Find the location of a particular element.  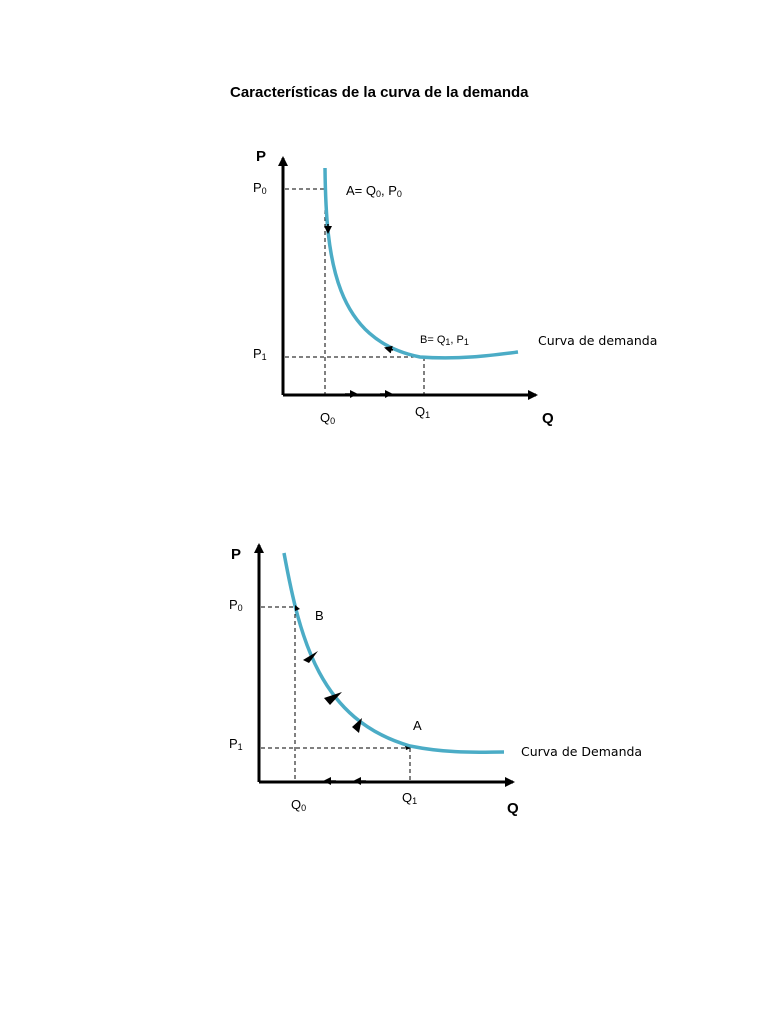

demand-diagram-2: P Q P0 P1 Q0 Q1 B A Curva de Demanda is located at coordinates (435, 680).